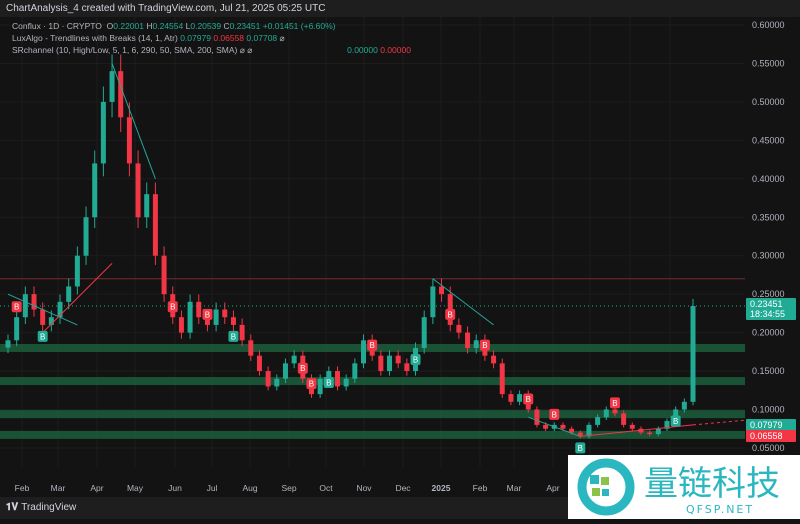  What do you see at coordinates (282, 38) in the screenshot?
I see `hidden-icon: ⌀` at bounding box center [282, 38].